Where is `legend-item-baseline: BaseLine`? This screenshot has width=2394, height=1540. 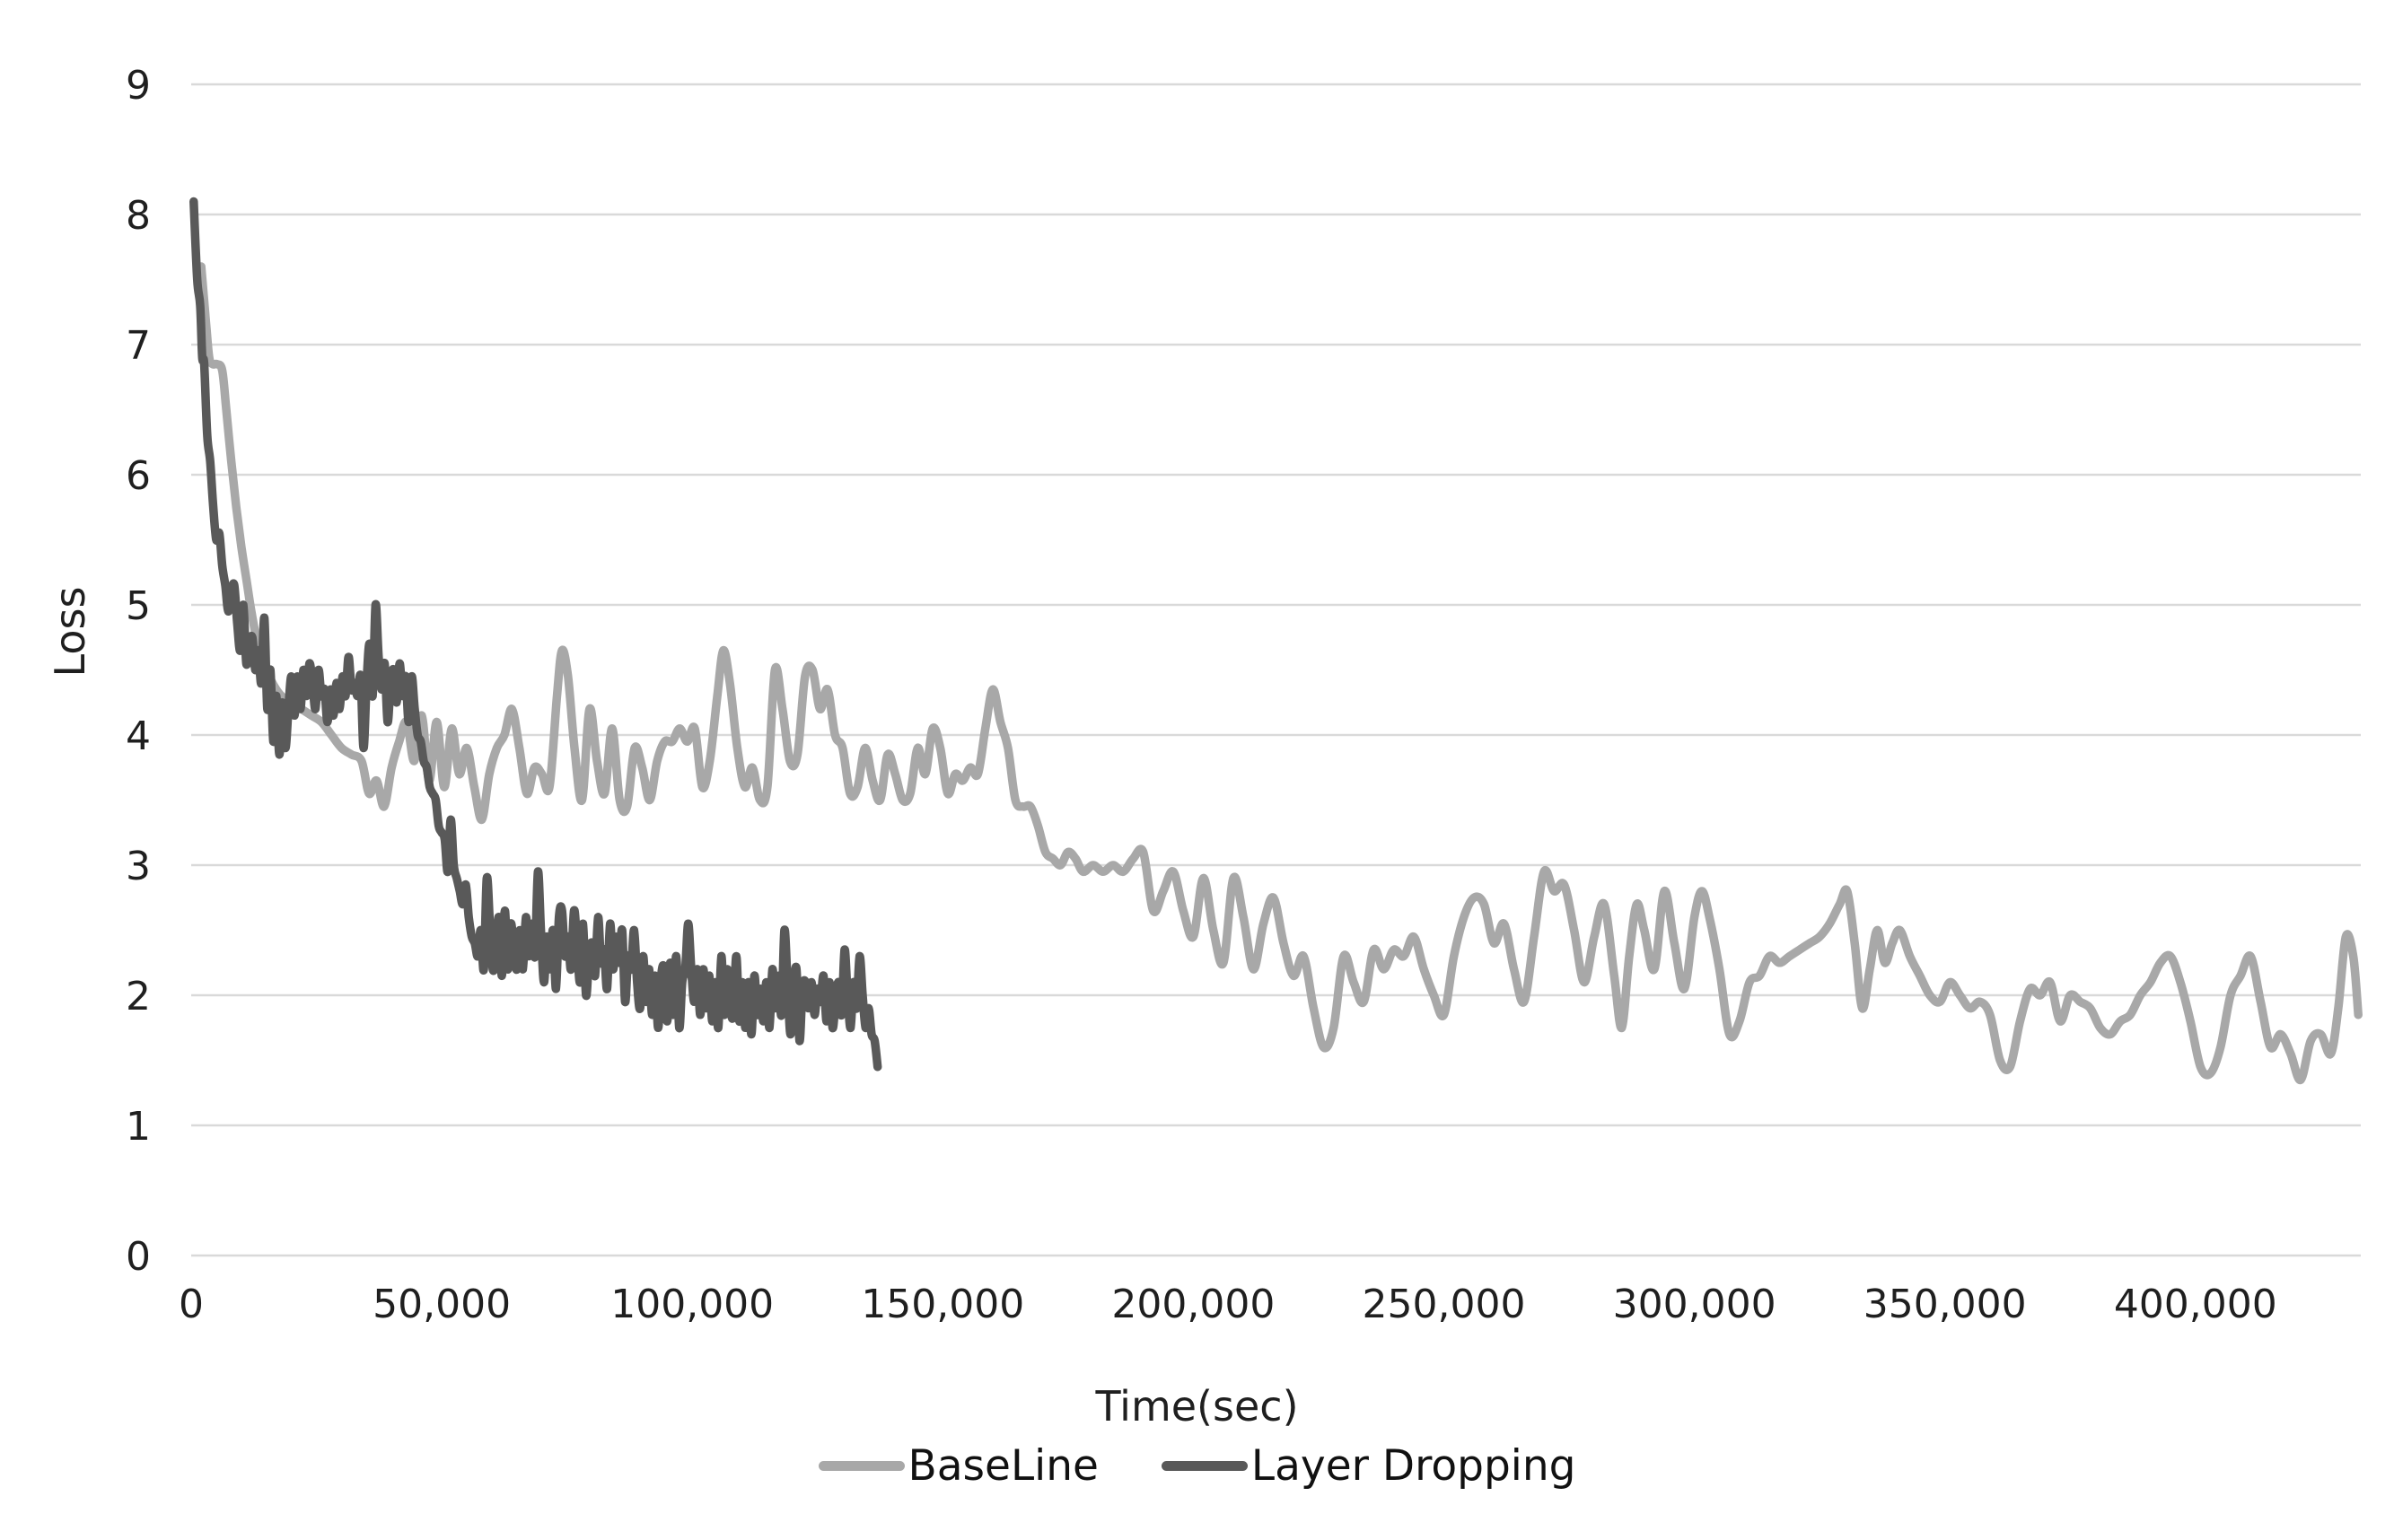
legend-item-baseline: BaseLine is located at coordinates (958, 1466).